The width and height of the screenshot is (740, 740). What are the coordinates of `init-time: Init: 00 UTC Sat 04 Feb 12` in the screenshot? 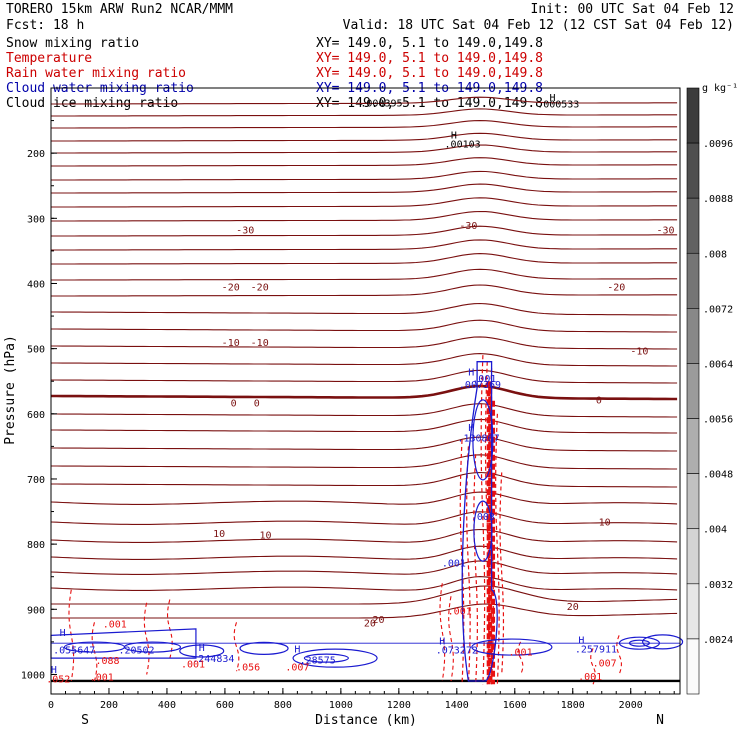 It's located at (633, 9).